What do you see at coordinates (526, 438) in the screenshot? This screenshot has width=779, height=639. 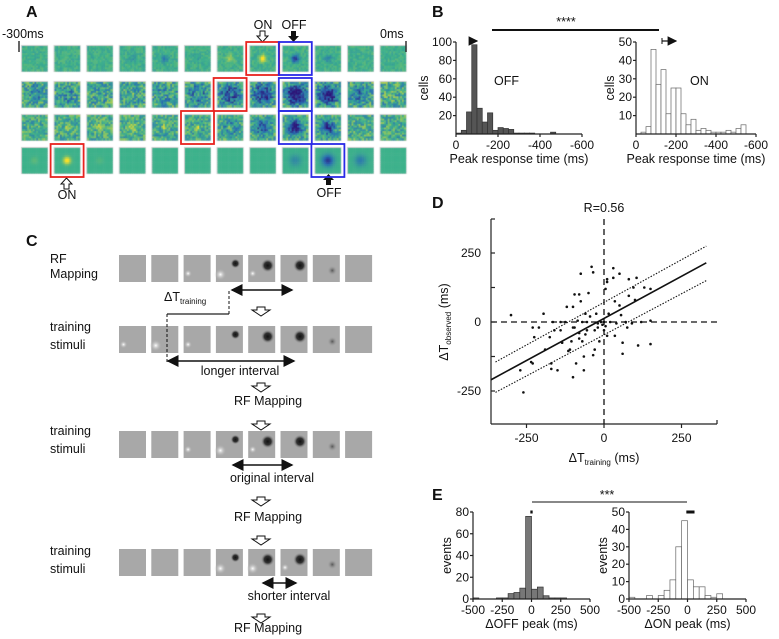 I see `x-tick-label: -250` at bounding box center [526, 438].